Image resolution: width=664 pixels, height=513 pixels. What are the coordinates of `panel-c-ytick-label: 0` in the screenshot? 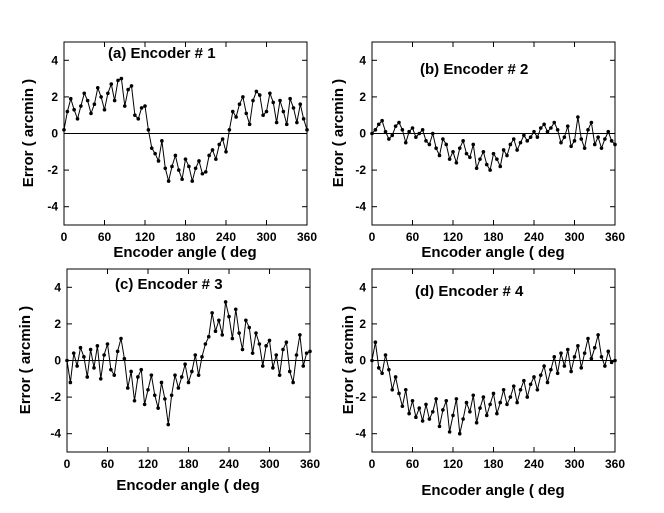 It's located at (57, 361).